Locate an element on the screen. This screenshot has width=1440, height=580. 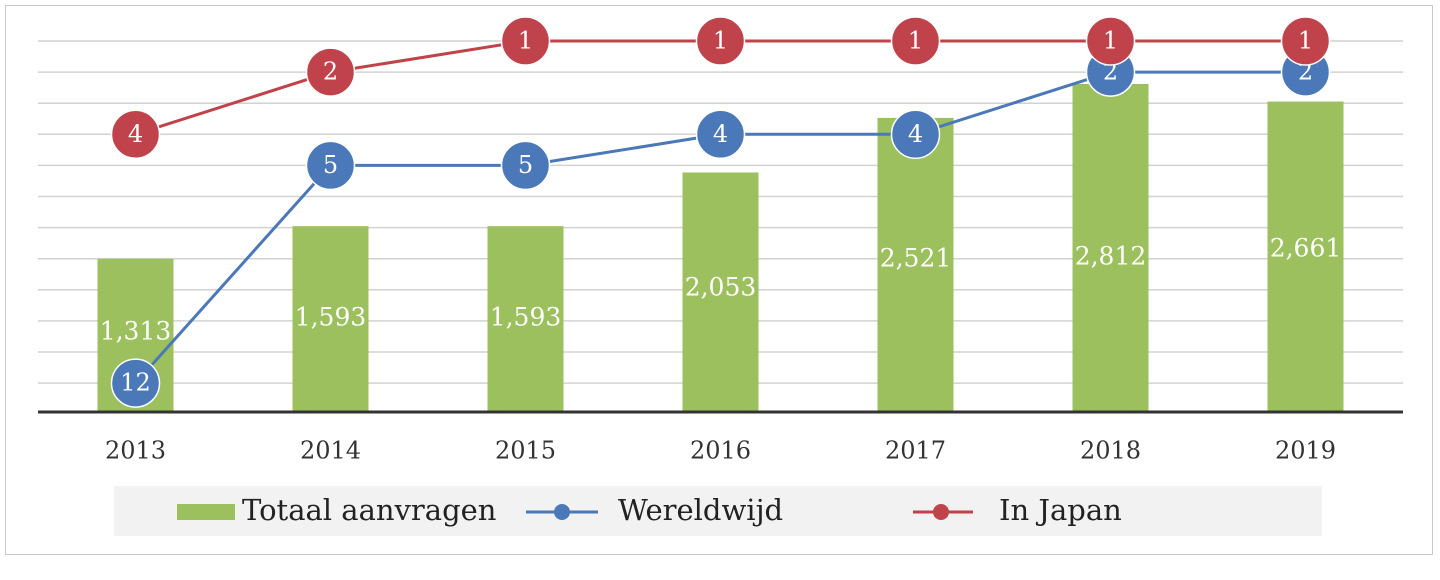
legend-label-totaal: Totaal aanvragen is located at coordinates (369, 510).